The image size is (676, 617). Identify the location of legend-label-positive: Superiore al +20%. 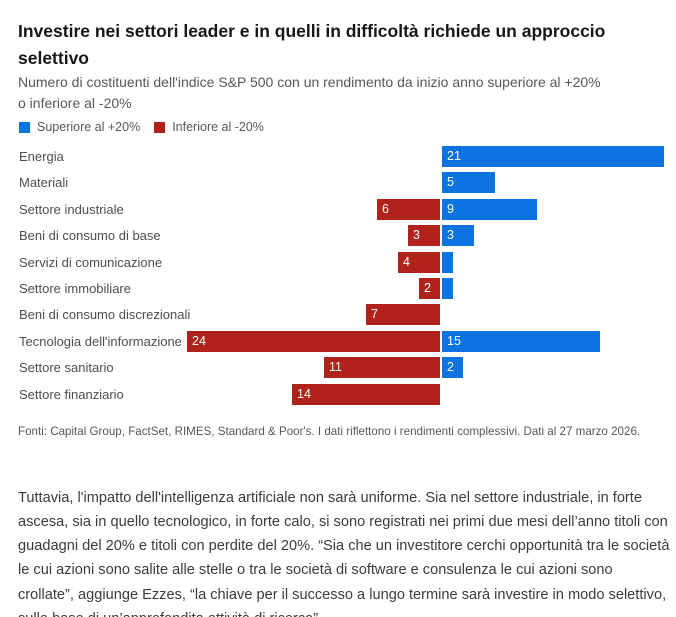
(89, 127).